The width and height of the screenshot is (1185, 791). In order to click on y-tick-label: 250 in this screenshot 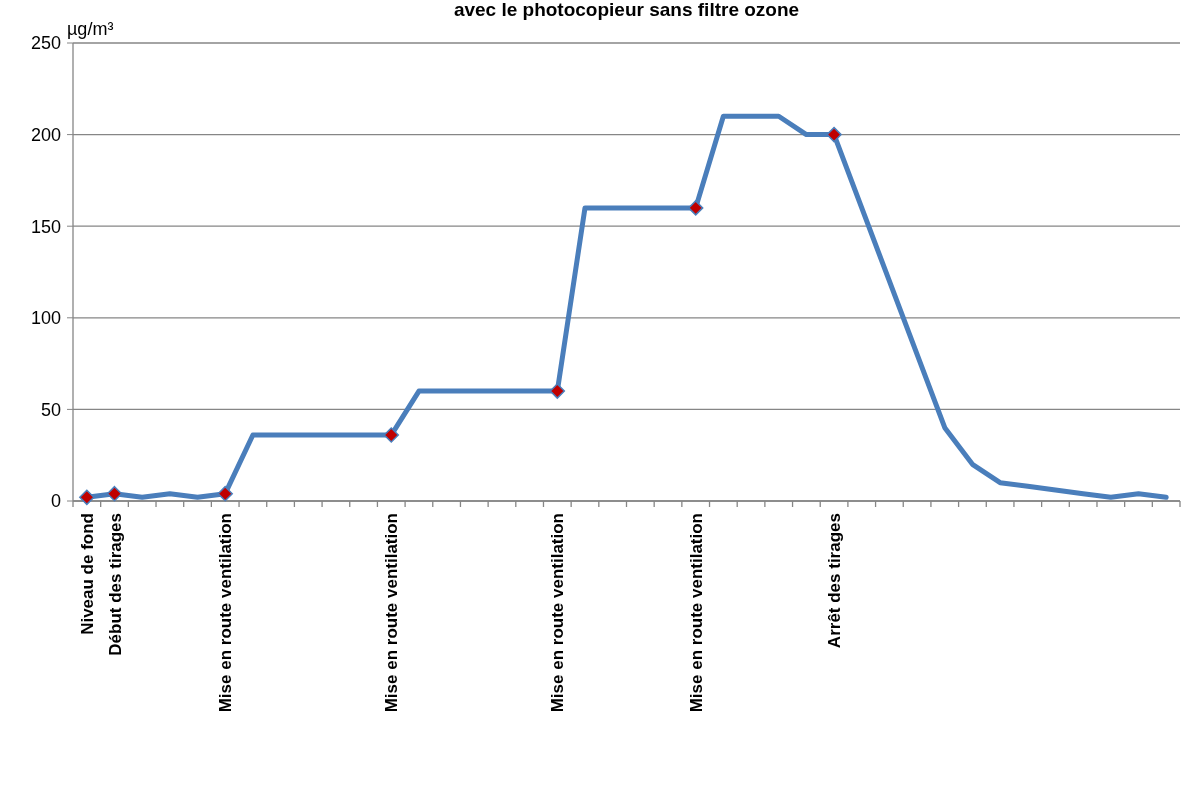, I will do `click(45, 43)`.